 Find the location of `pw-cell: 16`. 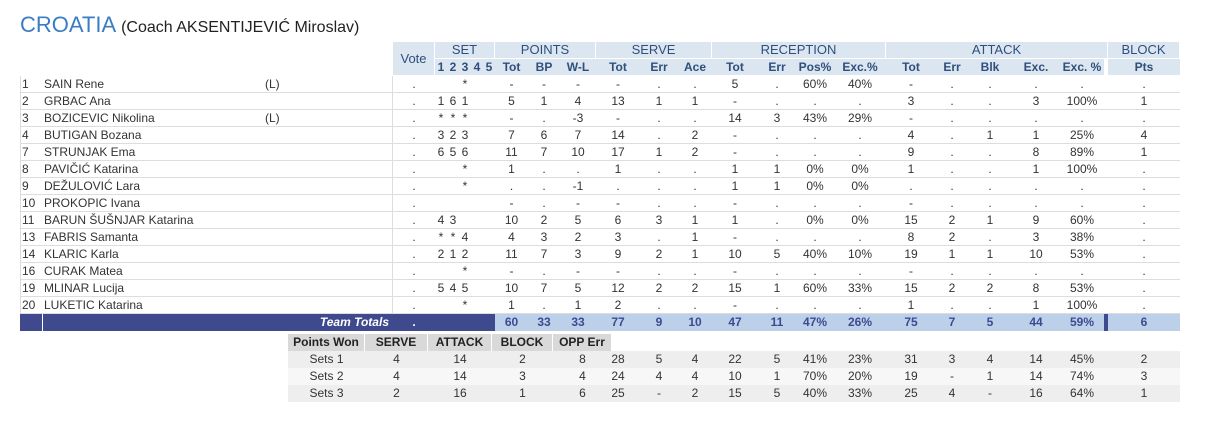

pw-cell: 16 is located at coordinates (1036, 393).